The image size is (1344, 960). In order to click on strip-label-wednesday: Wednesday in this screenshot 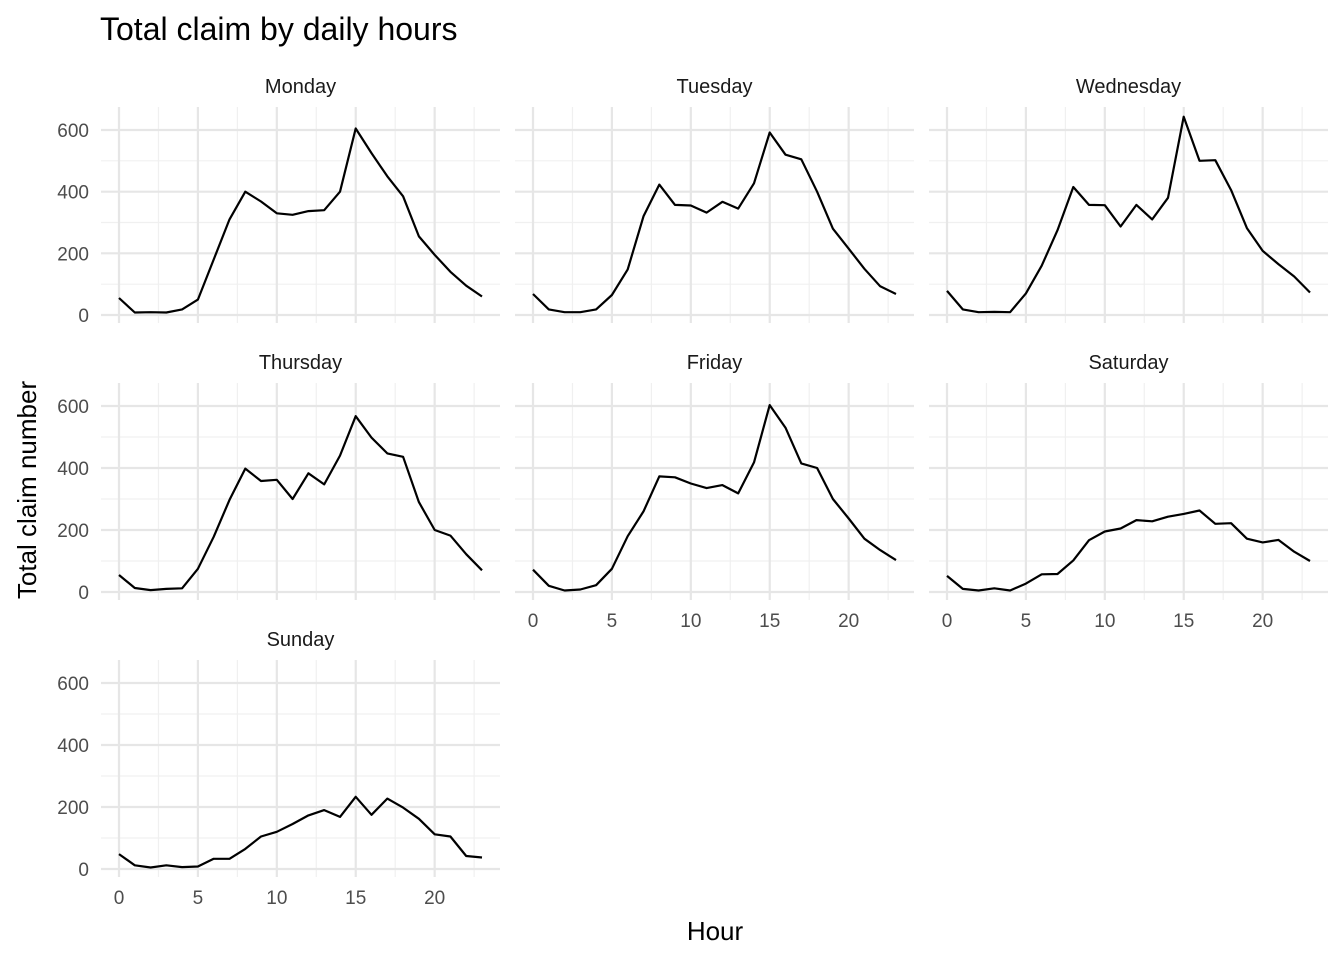, I will do `click(1128, 87)`.